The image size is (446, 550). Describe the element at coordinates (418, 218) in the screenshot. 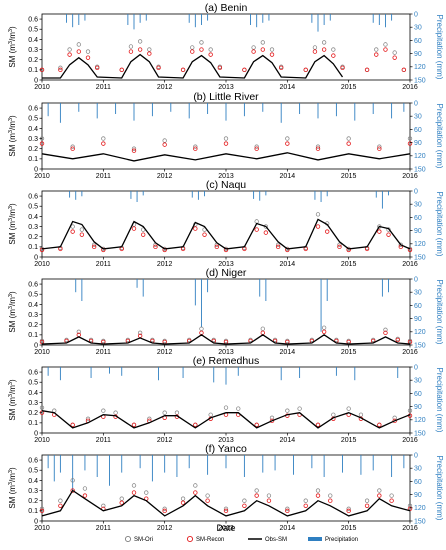

I see `y2-tick-label: 60` at that location.